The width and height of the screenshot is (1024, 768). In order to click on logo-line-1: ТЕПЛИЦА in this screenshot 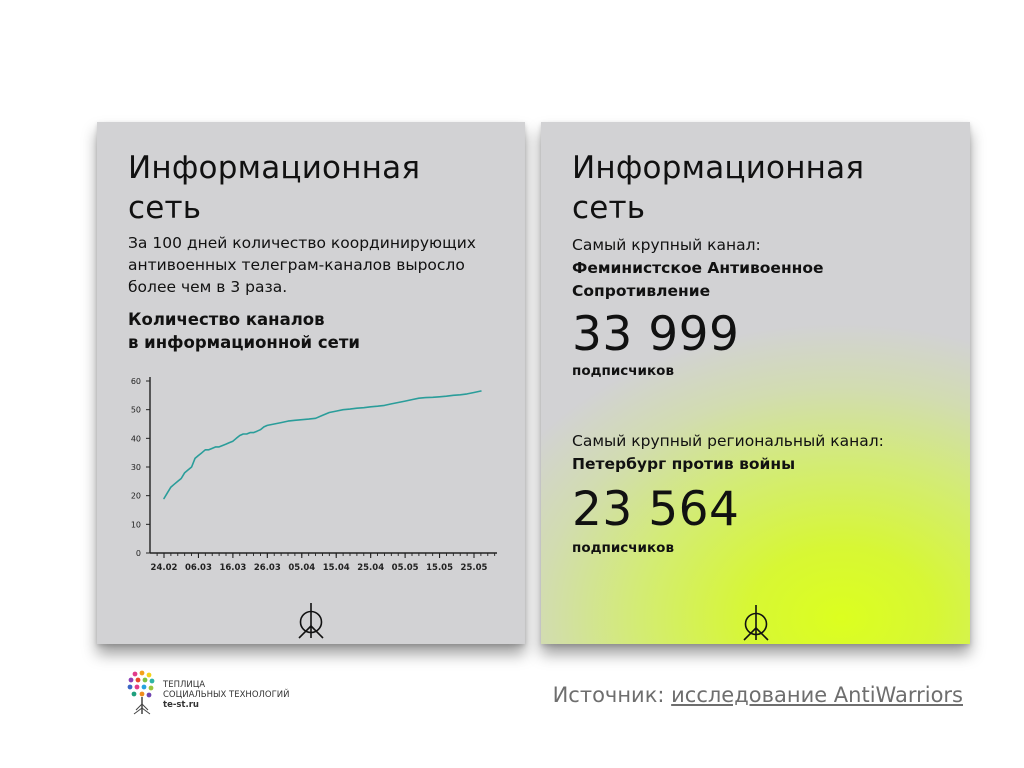, I will do `click(184, 685)`.